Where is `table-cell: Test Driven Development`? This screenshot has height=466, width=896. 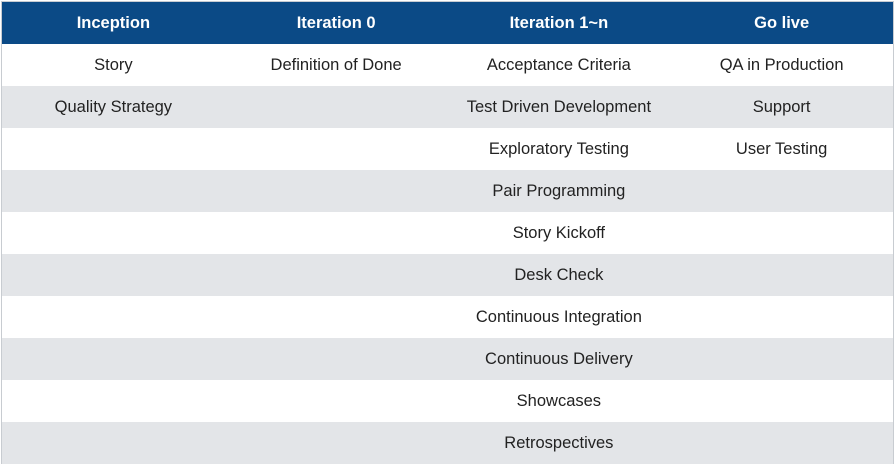
table-cell: Test Driven Development is located at coordinates (559, 107).